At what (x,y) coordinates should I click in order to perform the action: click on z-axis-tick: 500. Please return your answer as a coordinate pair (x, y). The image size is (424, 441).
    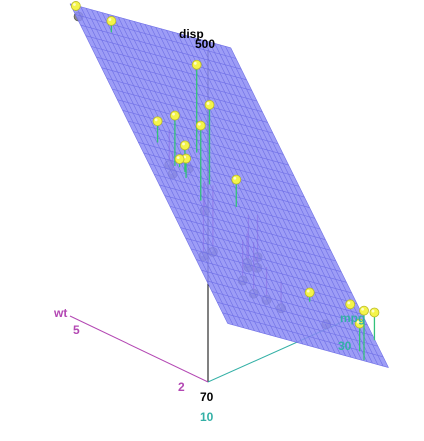
    Looking at the image, I should click on (205, 44).